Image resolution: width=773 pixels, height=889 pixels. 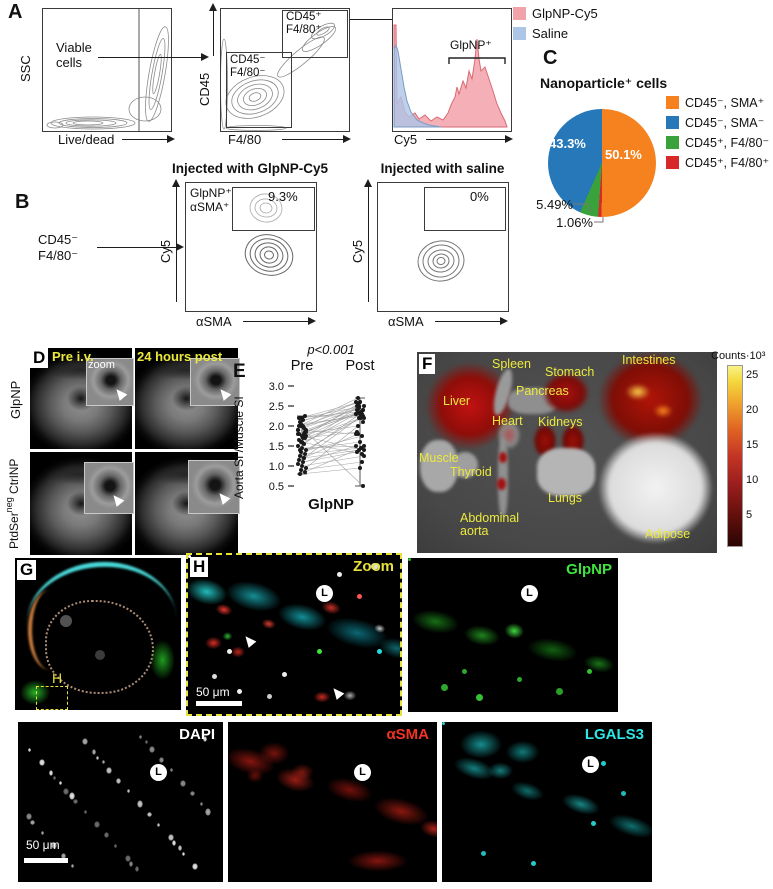 What do you see at coordinates (490, 525) in the screenshot?
I see `organ-label-abdominal-aorta: Abdominal aorta` at bounding box center [490, 525].